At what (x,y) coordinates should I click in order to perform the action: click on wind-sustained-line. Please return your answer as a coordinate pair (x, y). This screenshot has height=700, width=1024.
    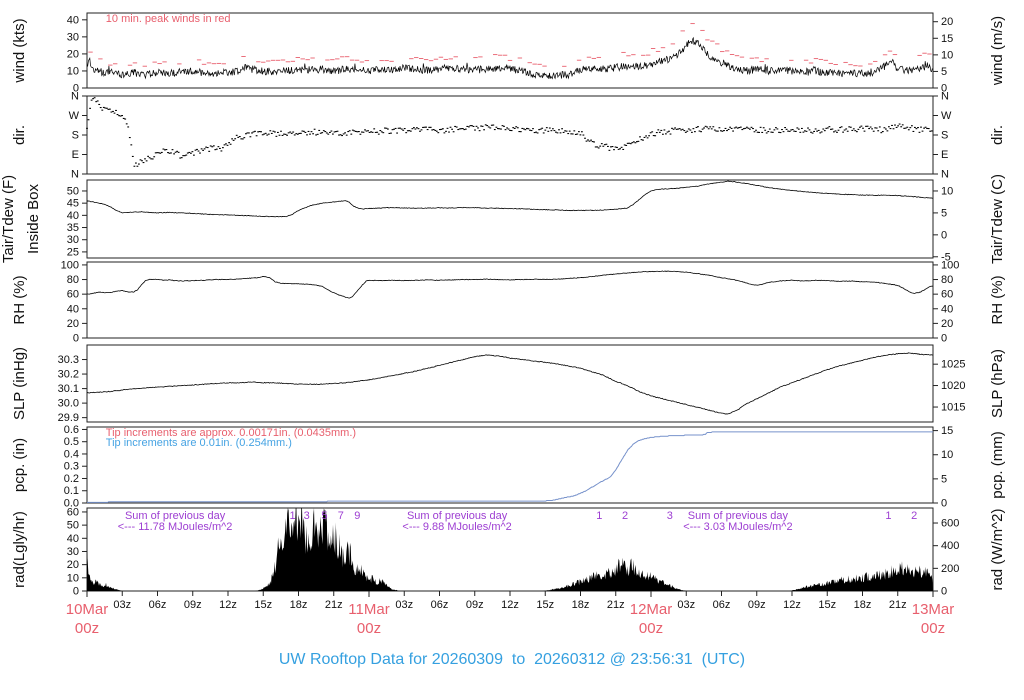
    Looking at the image, I should click on (509, 58).